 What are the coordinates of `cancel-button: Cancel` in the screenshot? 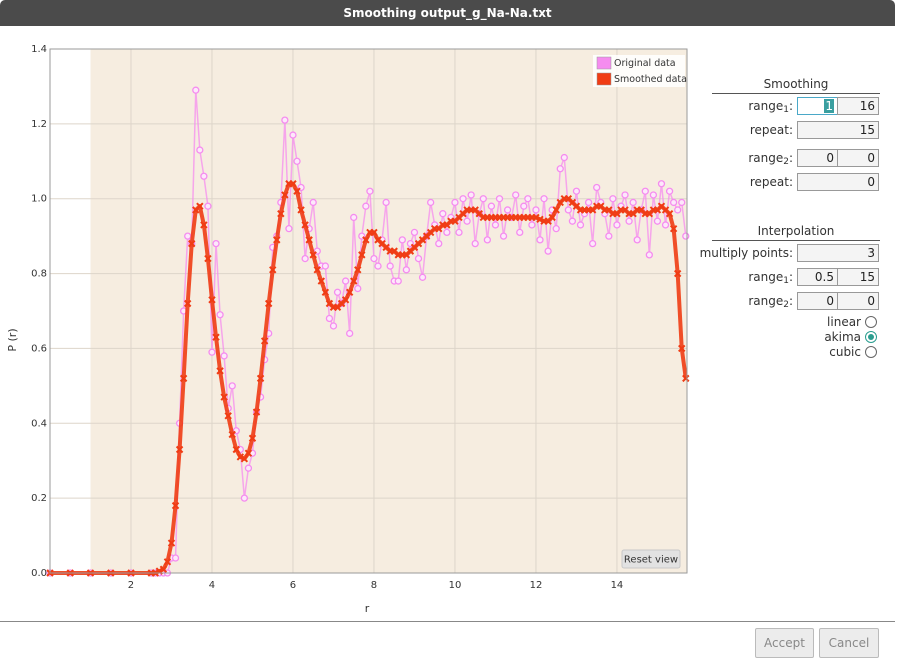 It's located at (849, 643).